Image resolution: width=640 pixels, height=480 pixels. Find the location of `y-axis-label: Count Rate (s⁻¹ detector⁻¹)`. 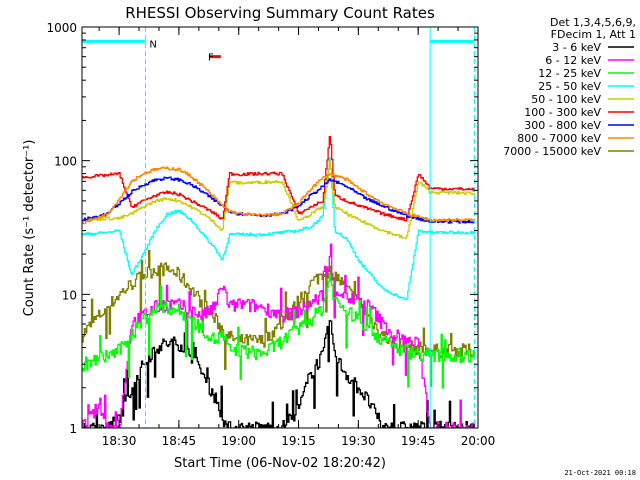

y-axis-label: Count Rate (s⁻¹ detector⁻¹) is located at coordinates (29, 228).